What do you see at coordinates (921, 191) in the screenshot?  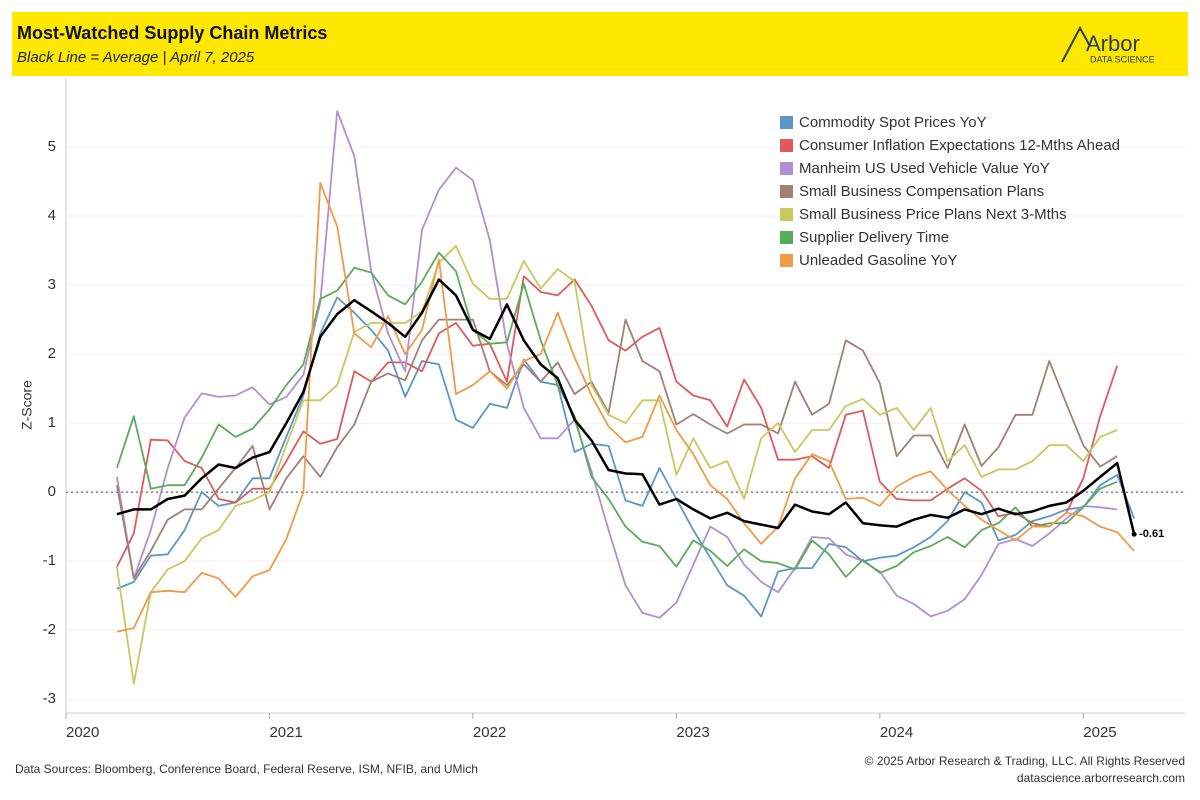 I see `legend-label: Small Business Compensation Plans` at bounding box center [921, 191].